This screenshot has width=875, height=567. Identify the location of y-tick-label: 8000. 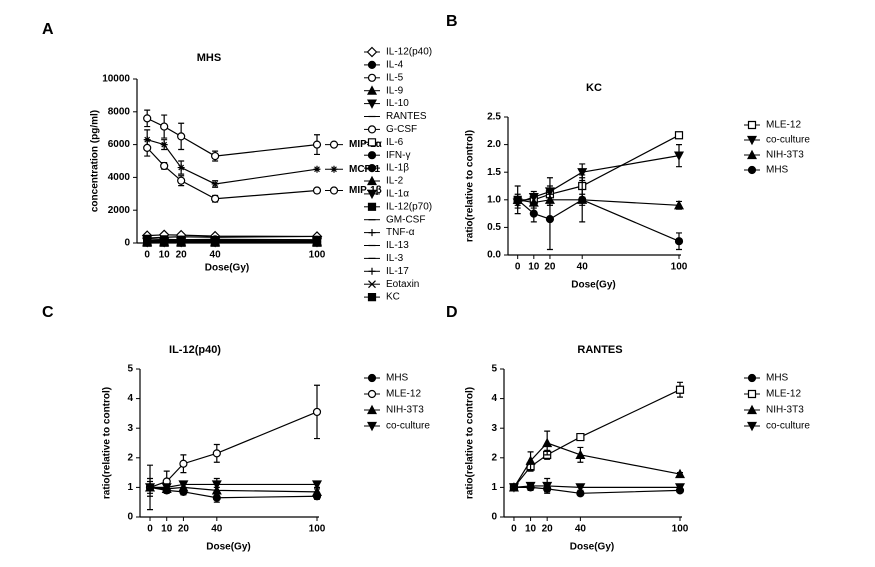
(119, 111).